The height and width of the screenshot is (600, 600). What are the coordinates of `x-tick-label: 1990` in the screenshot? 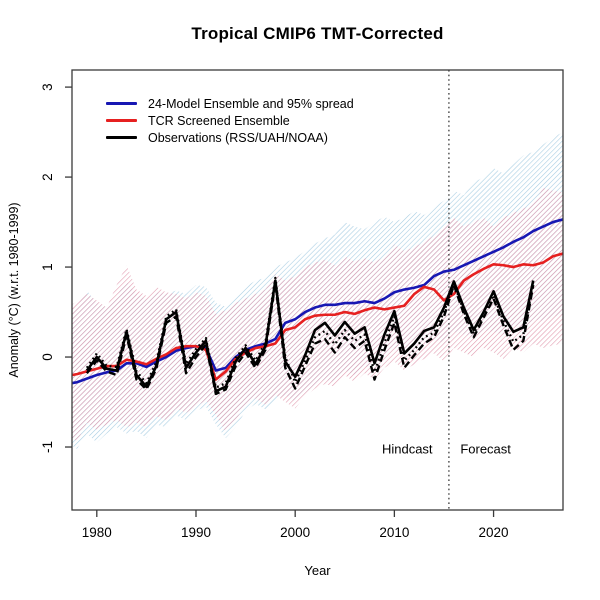 It's located at (196, 532).